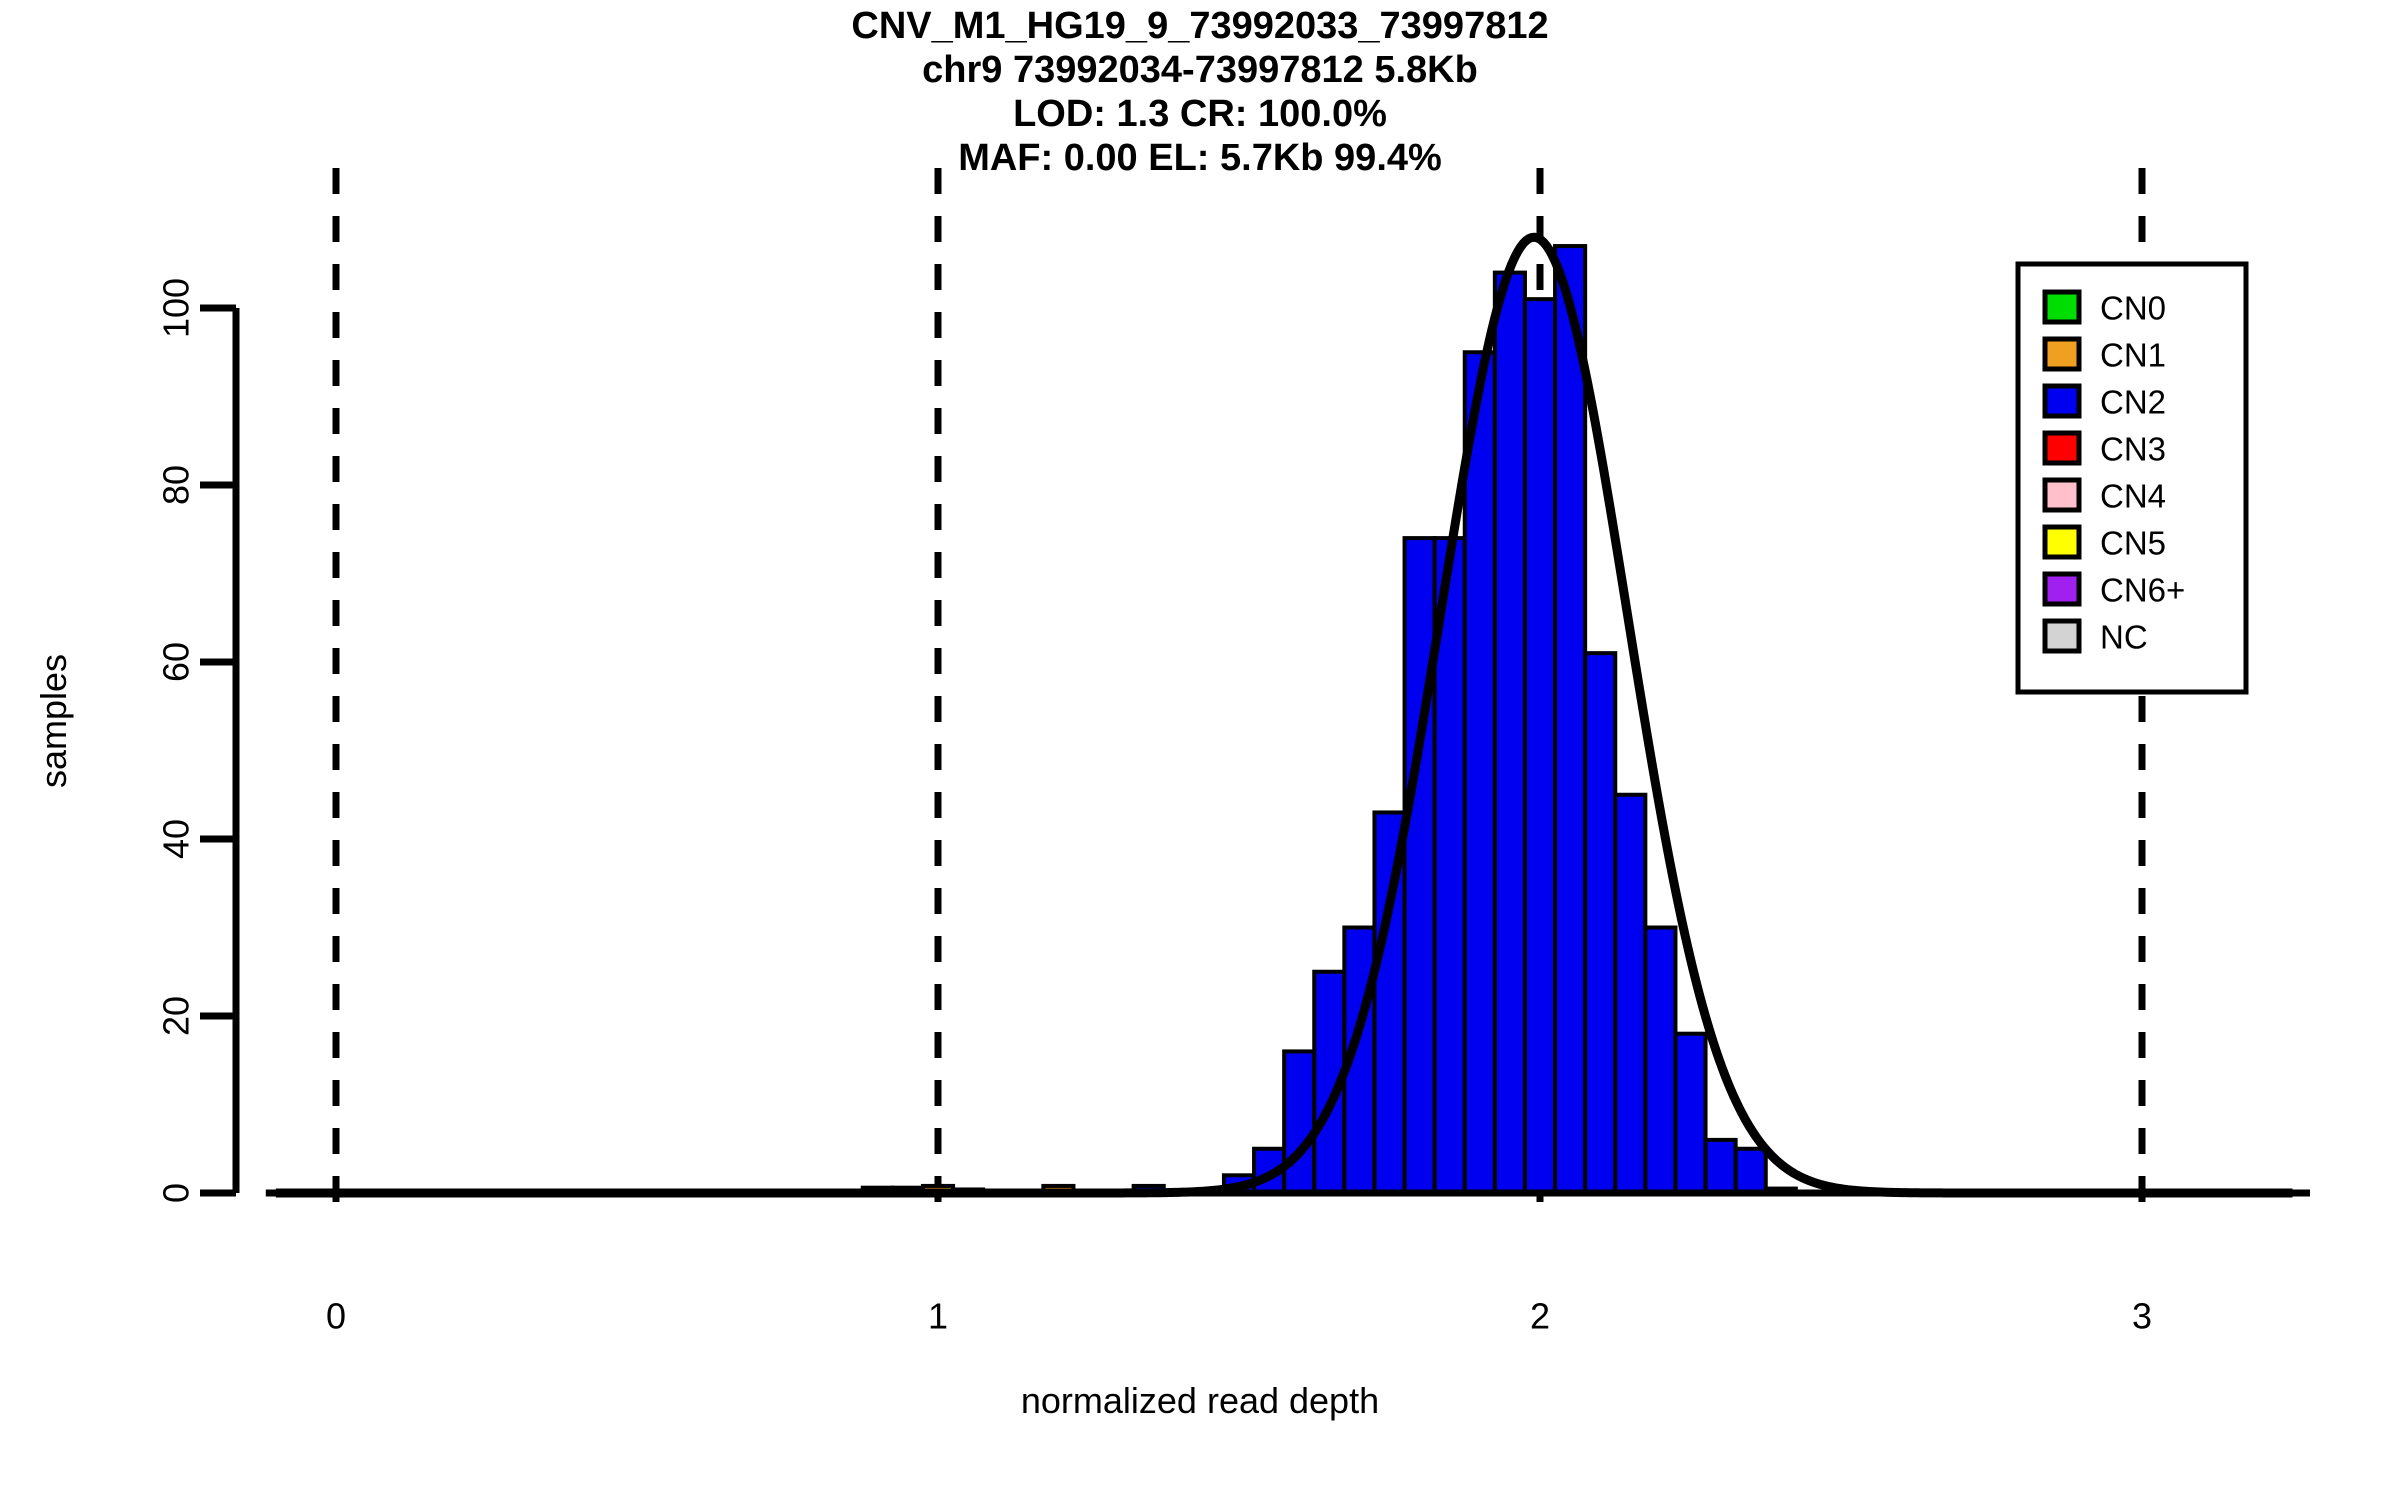 The height and width of the screenshot is (1500, 2400). Describe the element at coordinates (176, 1016) in the screenshot. I see `y-axis-tick-label: 20` at that location.